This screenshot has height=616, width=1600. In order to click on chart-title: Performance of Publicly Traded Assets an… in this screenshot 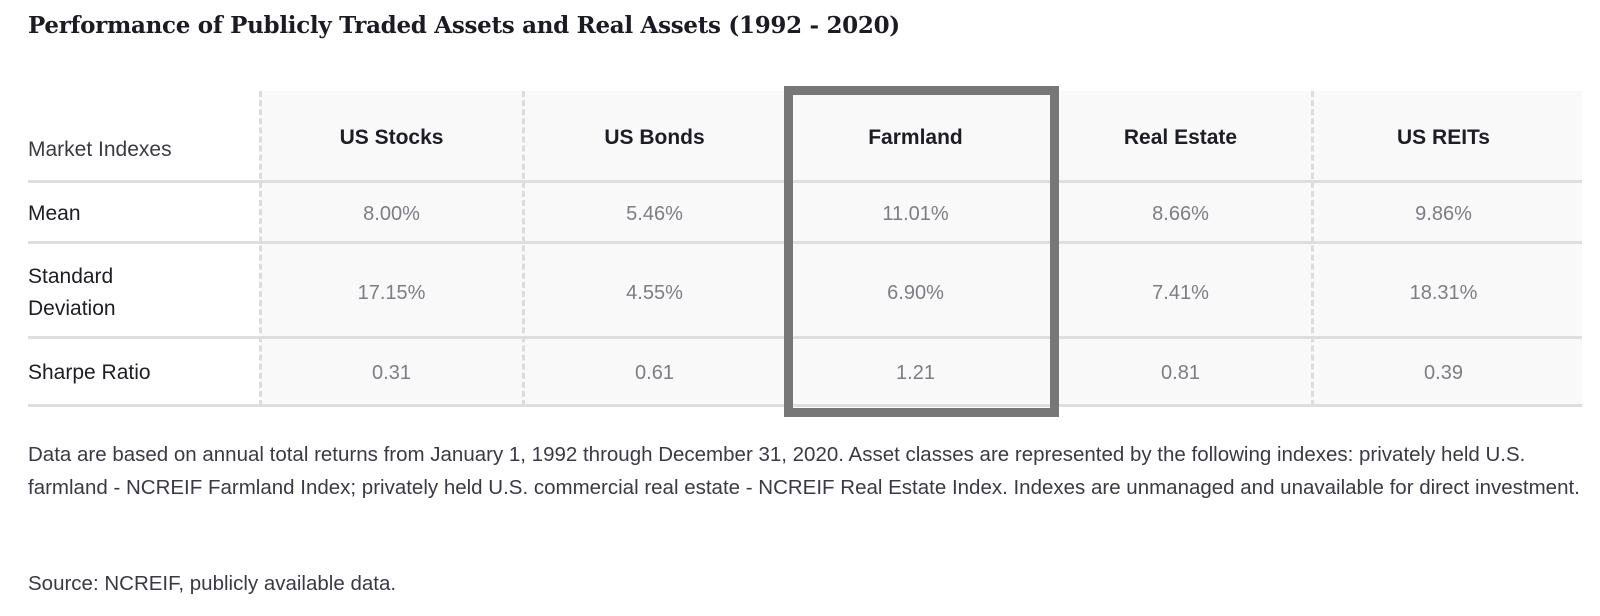, I will do `click(464, 25)`.